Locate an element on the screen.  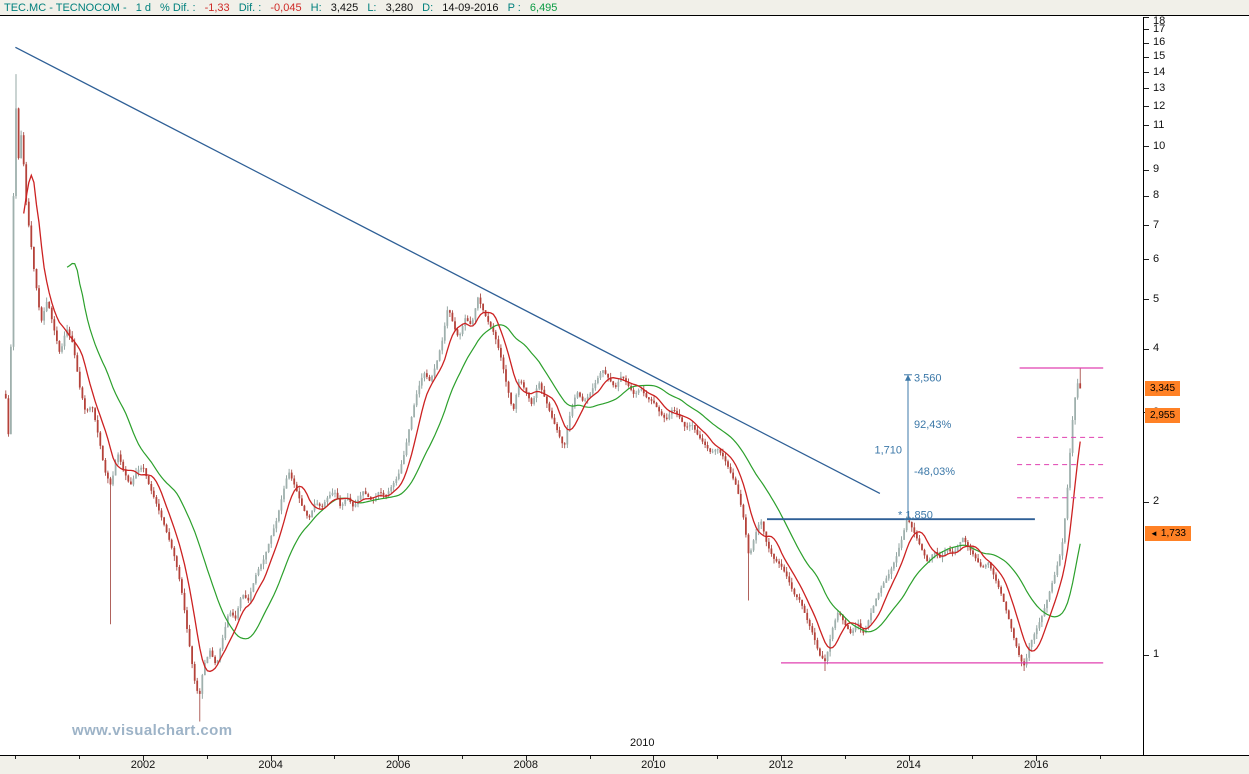
price-tick-label: 11 is located at coordinates (1159, 124).